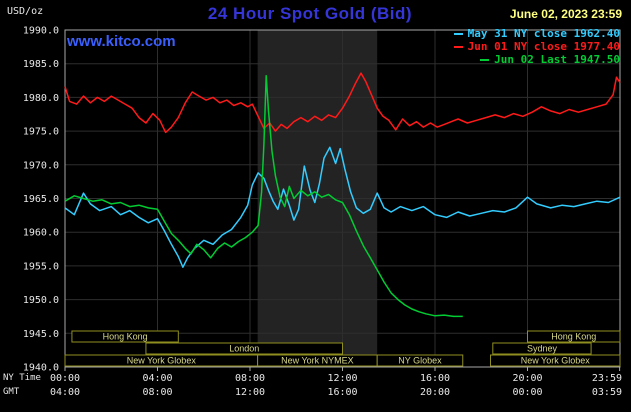  What do you see at coordinates (342, 378) in the screenshot?
I see `x-tick-label-ny: 12:00` at bounding box center [342, 378].